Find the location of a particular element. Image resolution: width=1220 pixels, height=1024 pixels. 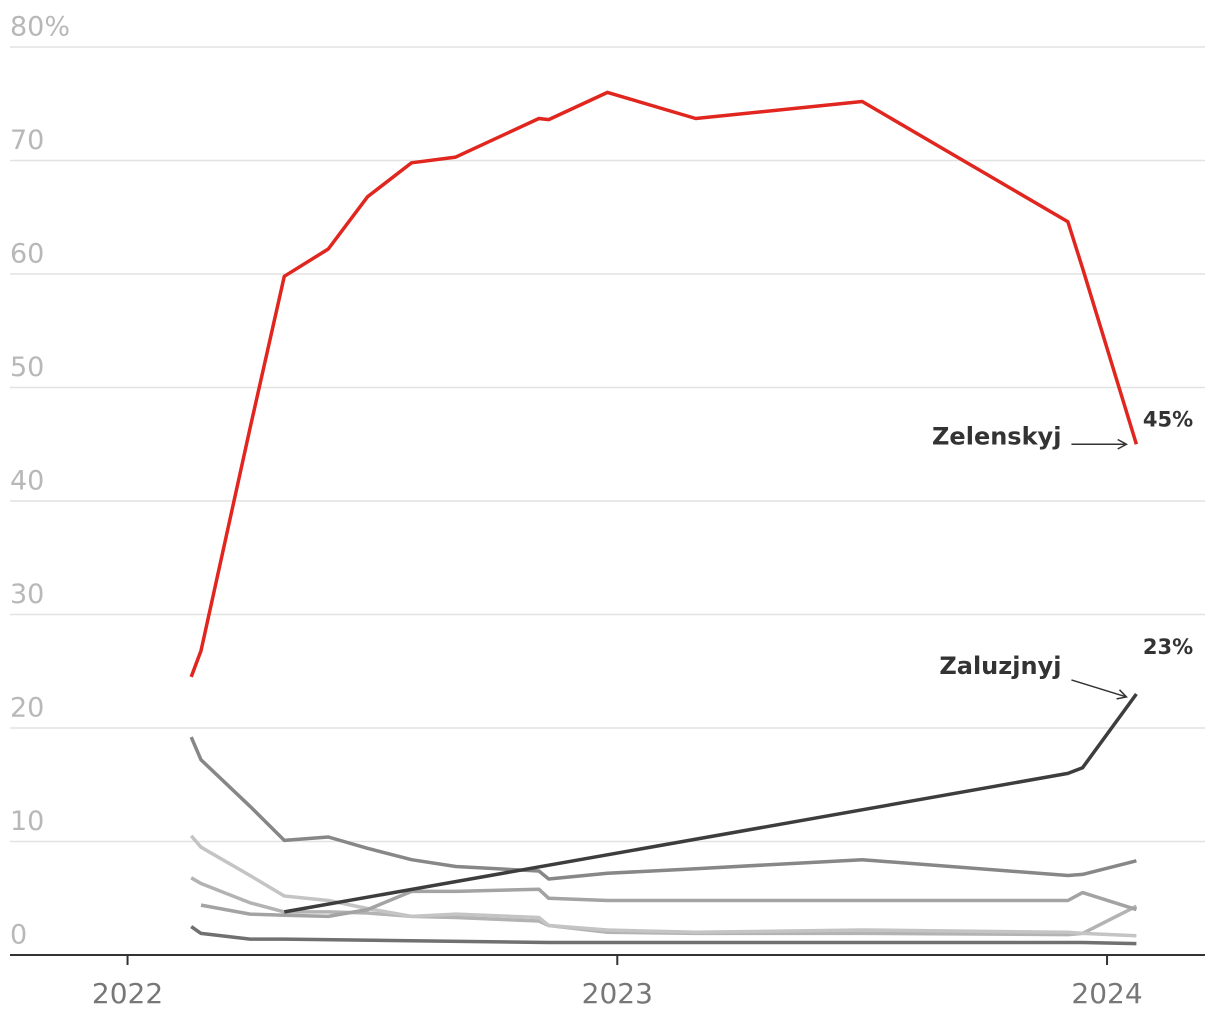

arrow is located at coordinates (1099, 688).